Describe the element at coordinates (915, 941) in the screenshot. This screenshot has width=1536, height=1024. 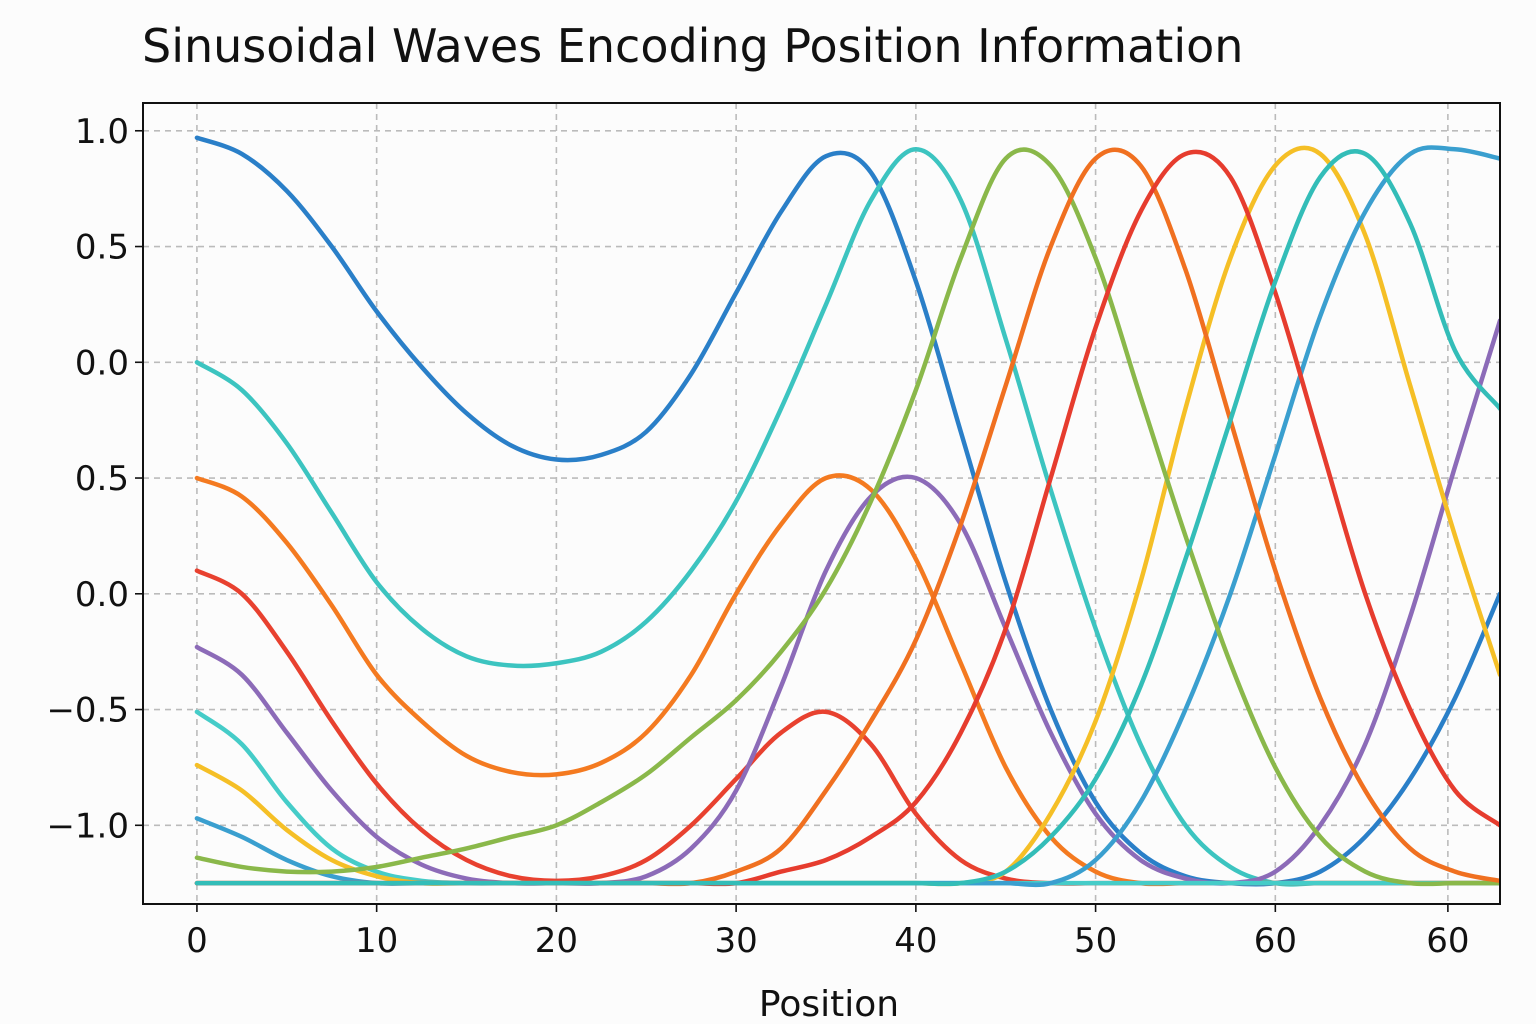
I see `x-tick-label: 40` at that location.